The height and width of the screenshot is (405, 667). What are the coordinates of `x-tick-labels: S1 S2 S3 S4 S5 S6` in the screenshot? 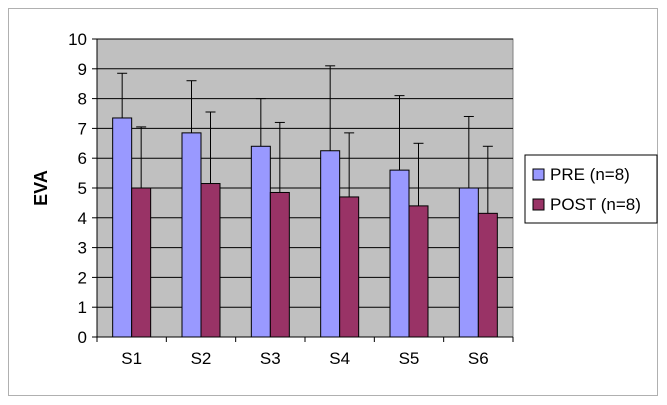 It's located at (304, 358).